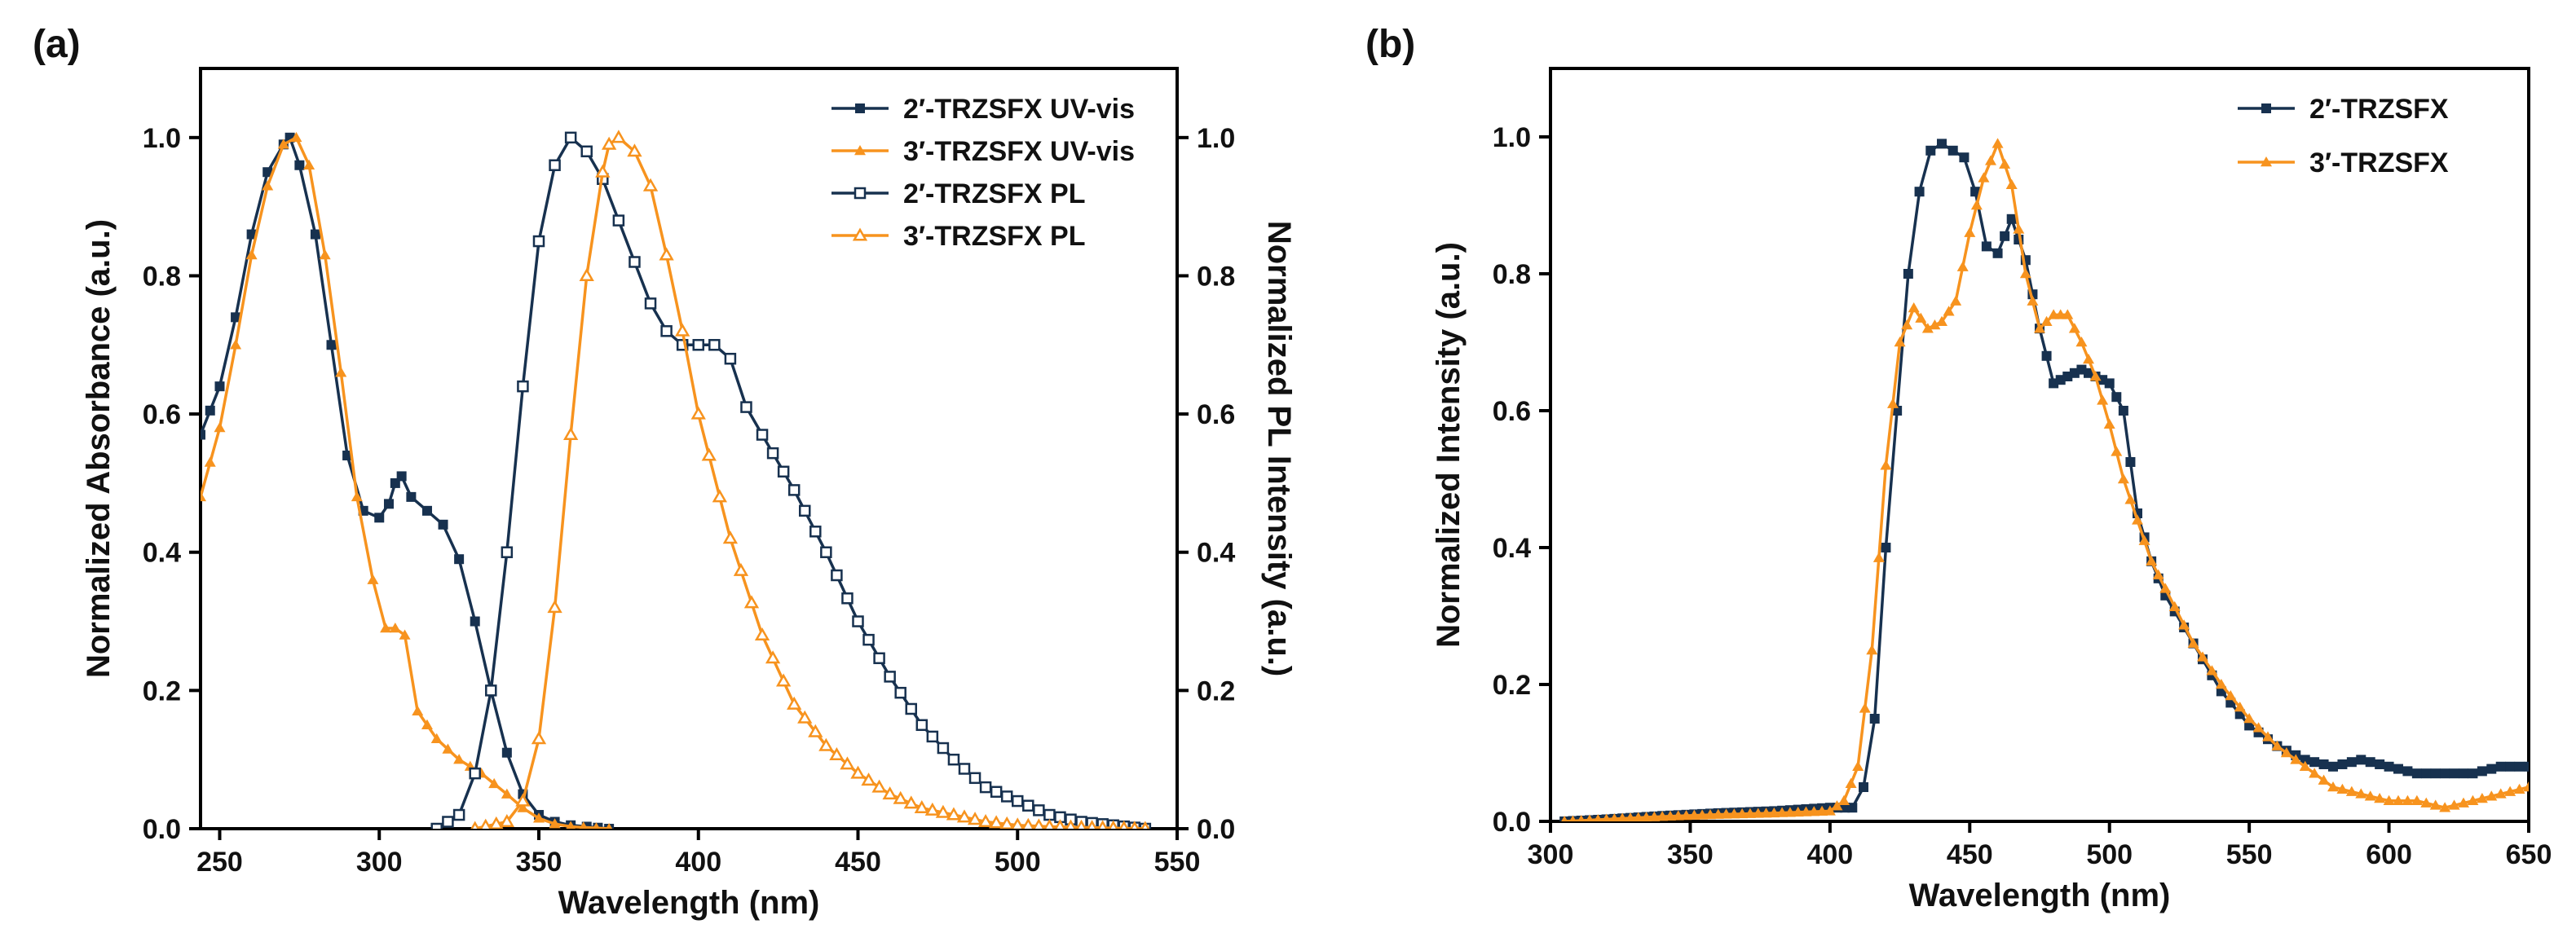 Image resolution: width=2576 pixels, height=933 pixels. I want to click on legend-item: 2′-TRZSFX UV-vis, so click(983, 109).